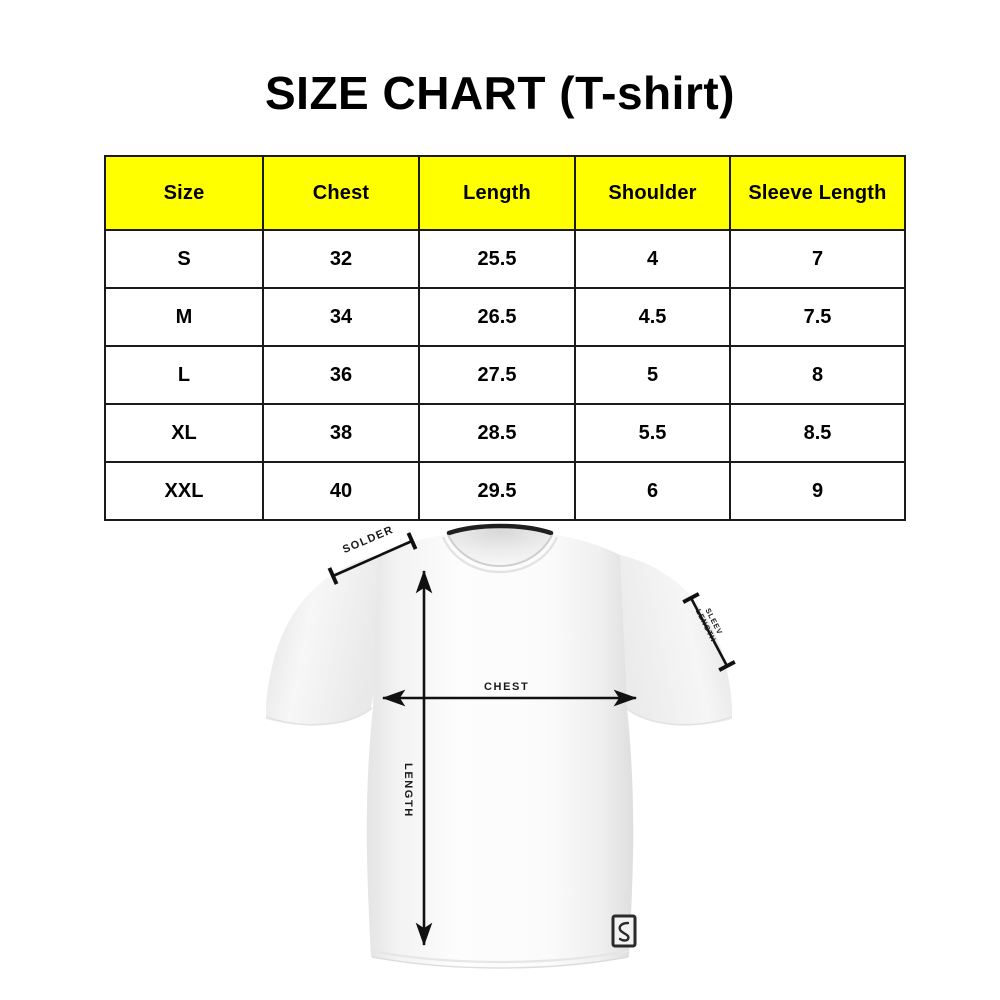 This screenshot has width=1000, height=1000. What do you see at coordinates (652, 259) in the screenshot?
I see `cell-shoulder: 4` at bounding box center [652, 259].